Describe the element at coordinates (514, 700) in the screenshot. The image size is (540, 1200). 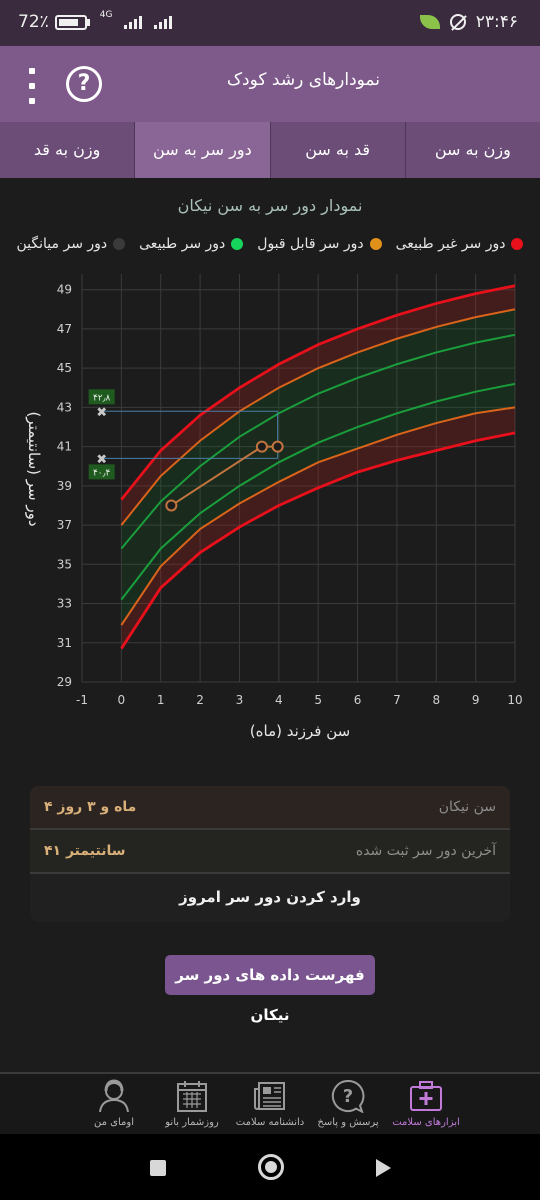
I see `x-tick-label: 10` at that location.